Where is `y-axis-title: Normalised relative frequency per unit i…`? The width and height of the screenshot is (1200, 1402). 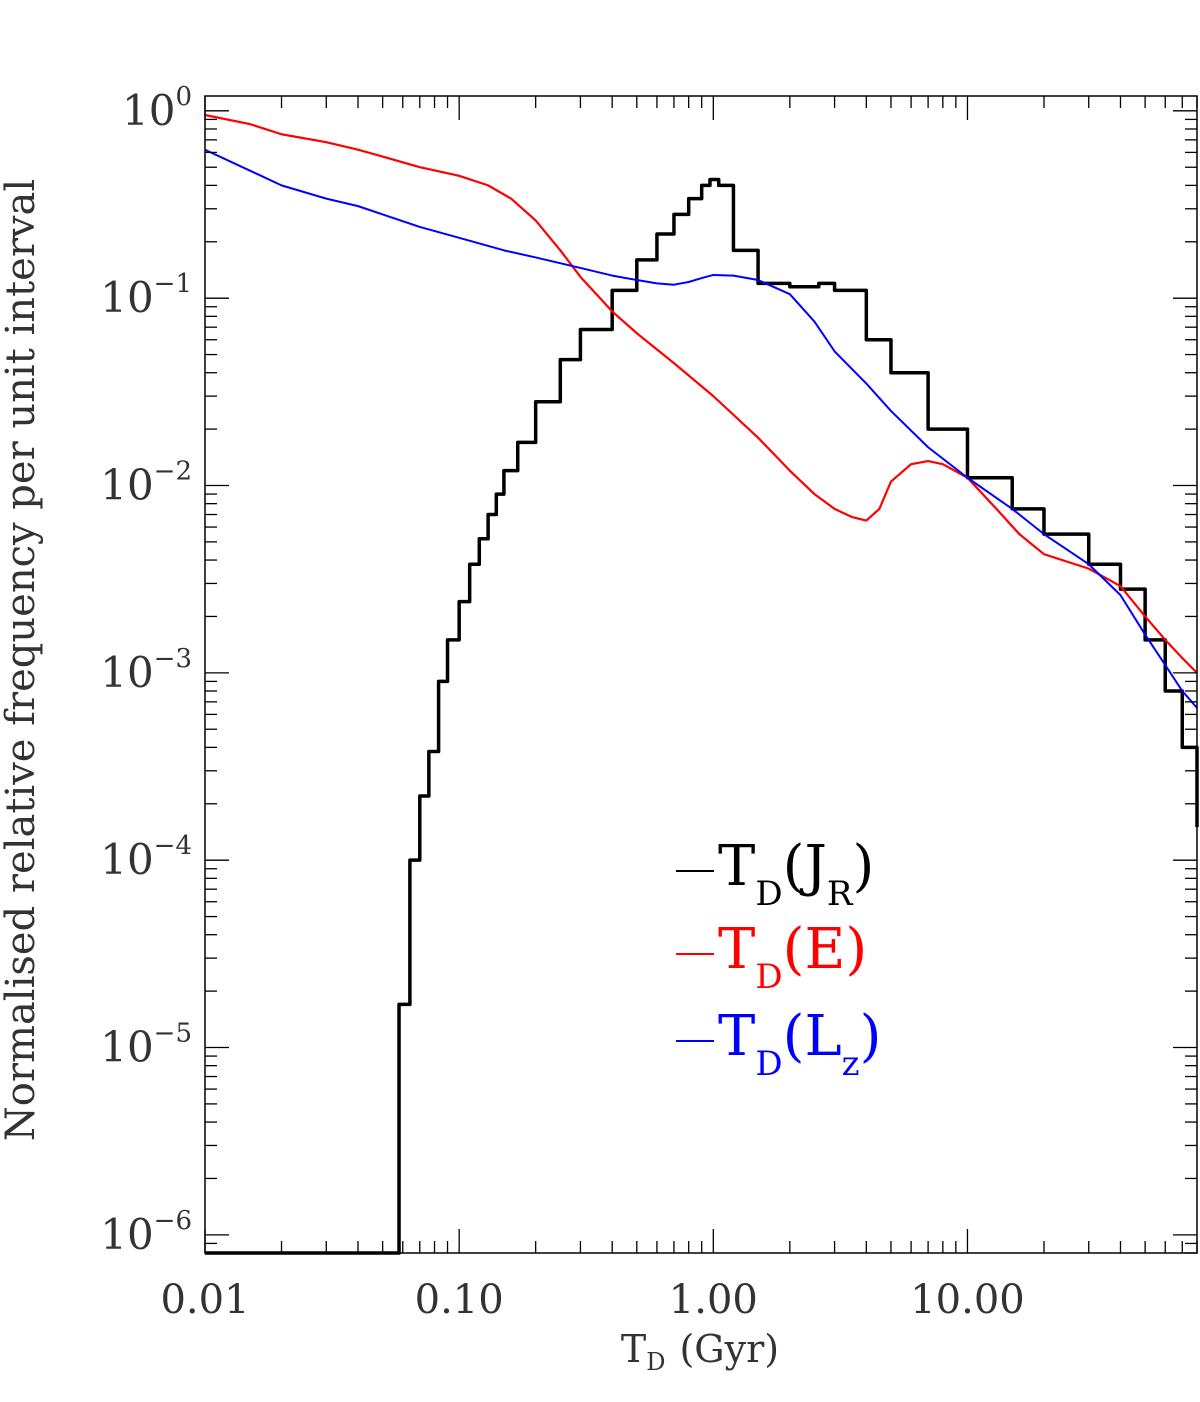 y-axis-title: Normalised relative frequency per unit i… is located at coordinates (22, 660).